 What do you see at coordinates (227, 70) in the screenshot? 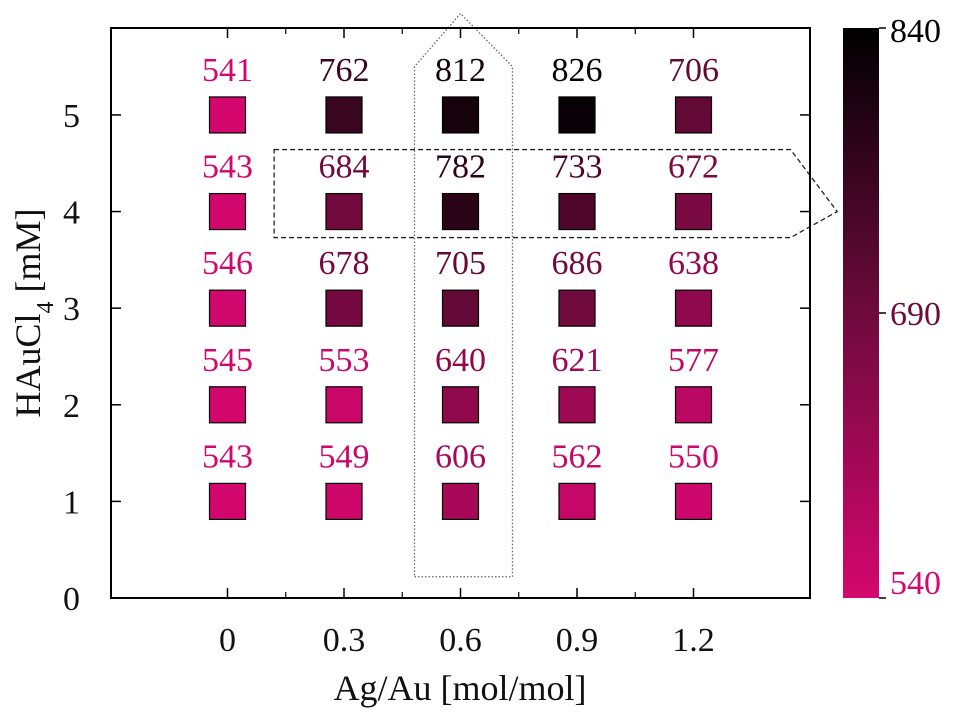
I see `cell-value-label: 541` at bounding box center [227, 70].